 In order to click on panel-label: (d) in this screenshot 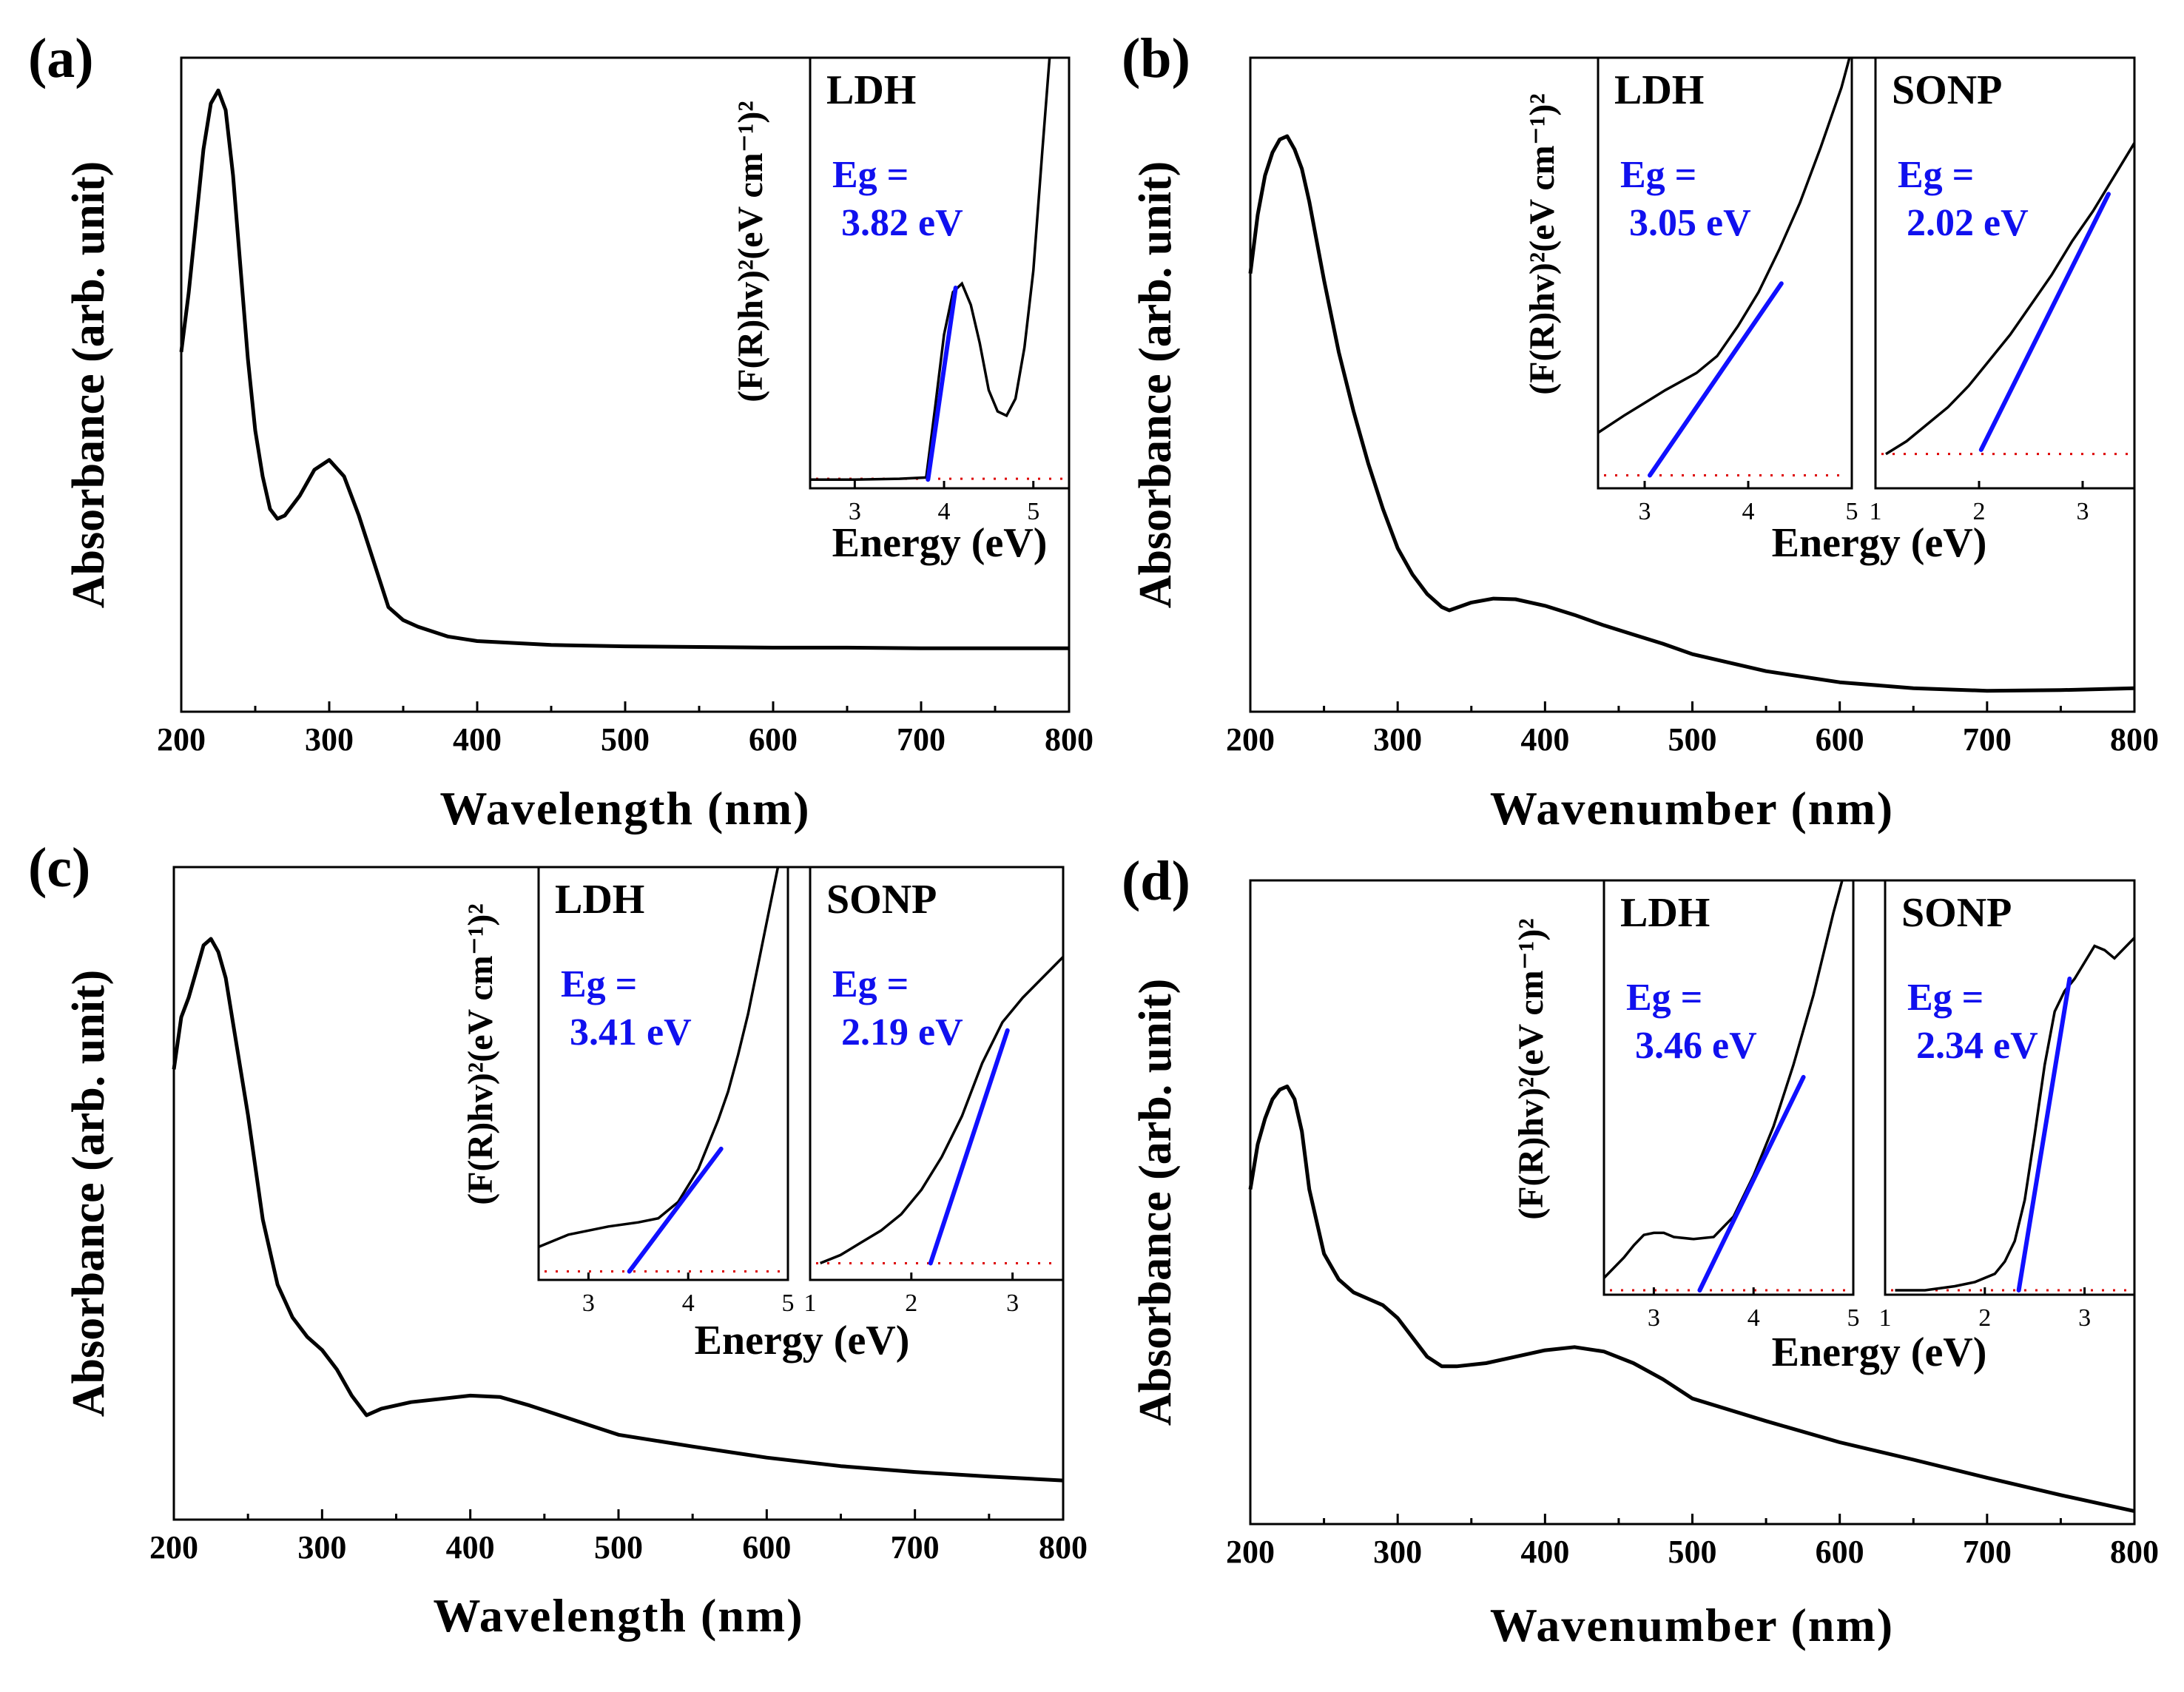, I will do `click(1156, 881)`.